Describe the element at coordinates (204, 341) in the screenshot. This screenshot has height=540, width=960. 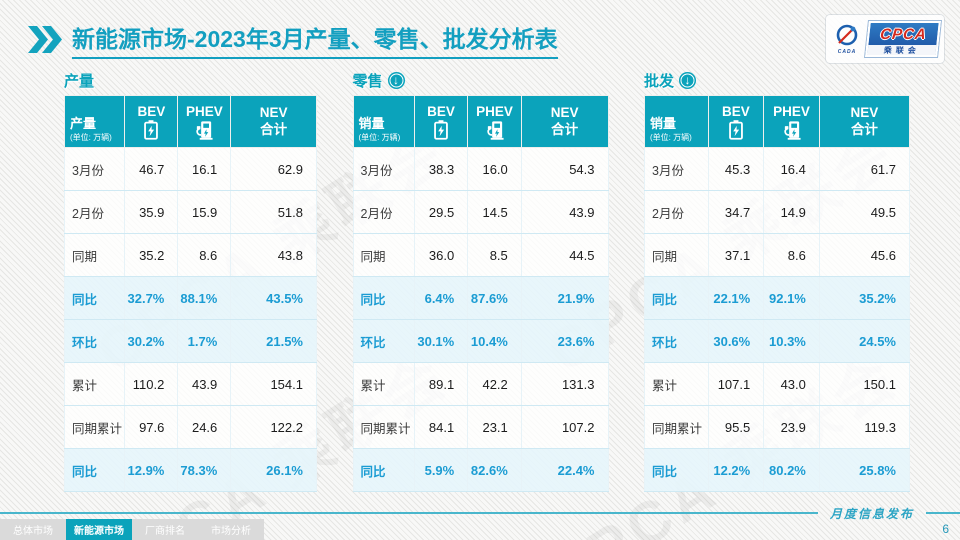
I see `cell-value: 1.7%` at that location.